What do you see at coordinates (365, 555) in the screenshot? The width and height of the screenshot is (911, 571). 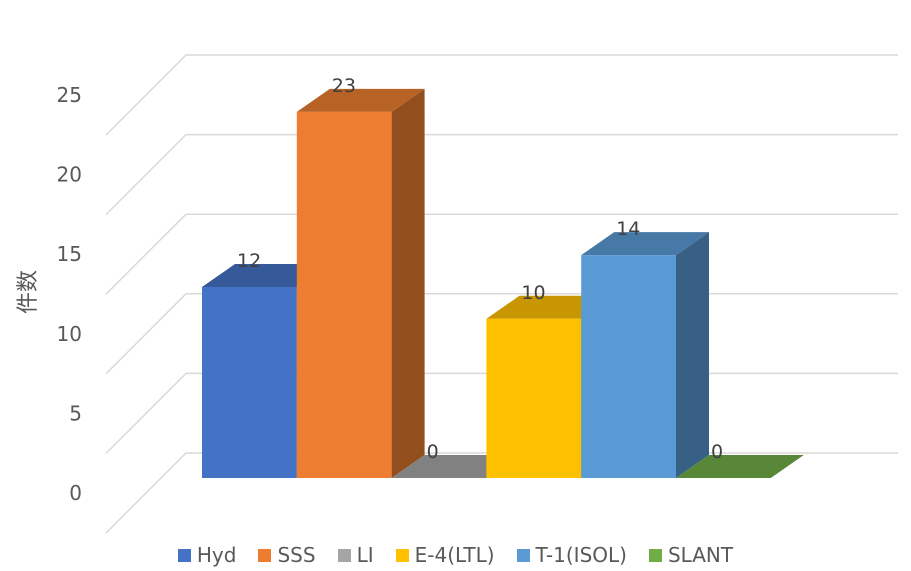 I see `legend-label: LI` at bounding box center [365, 555].